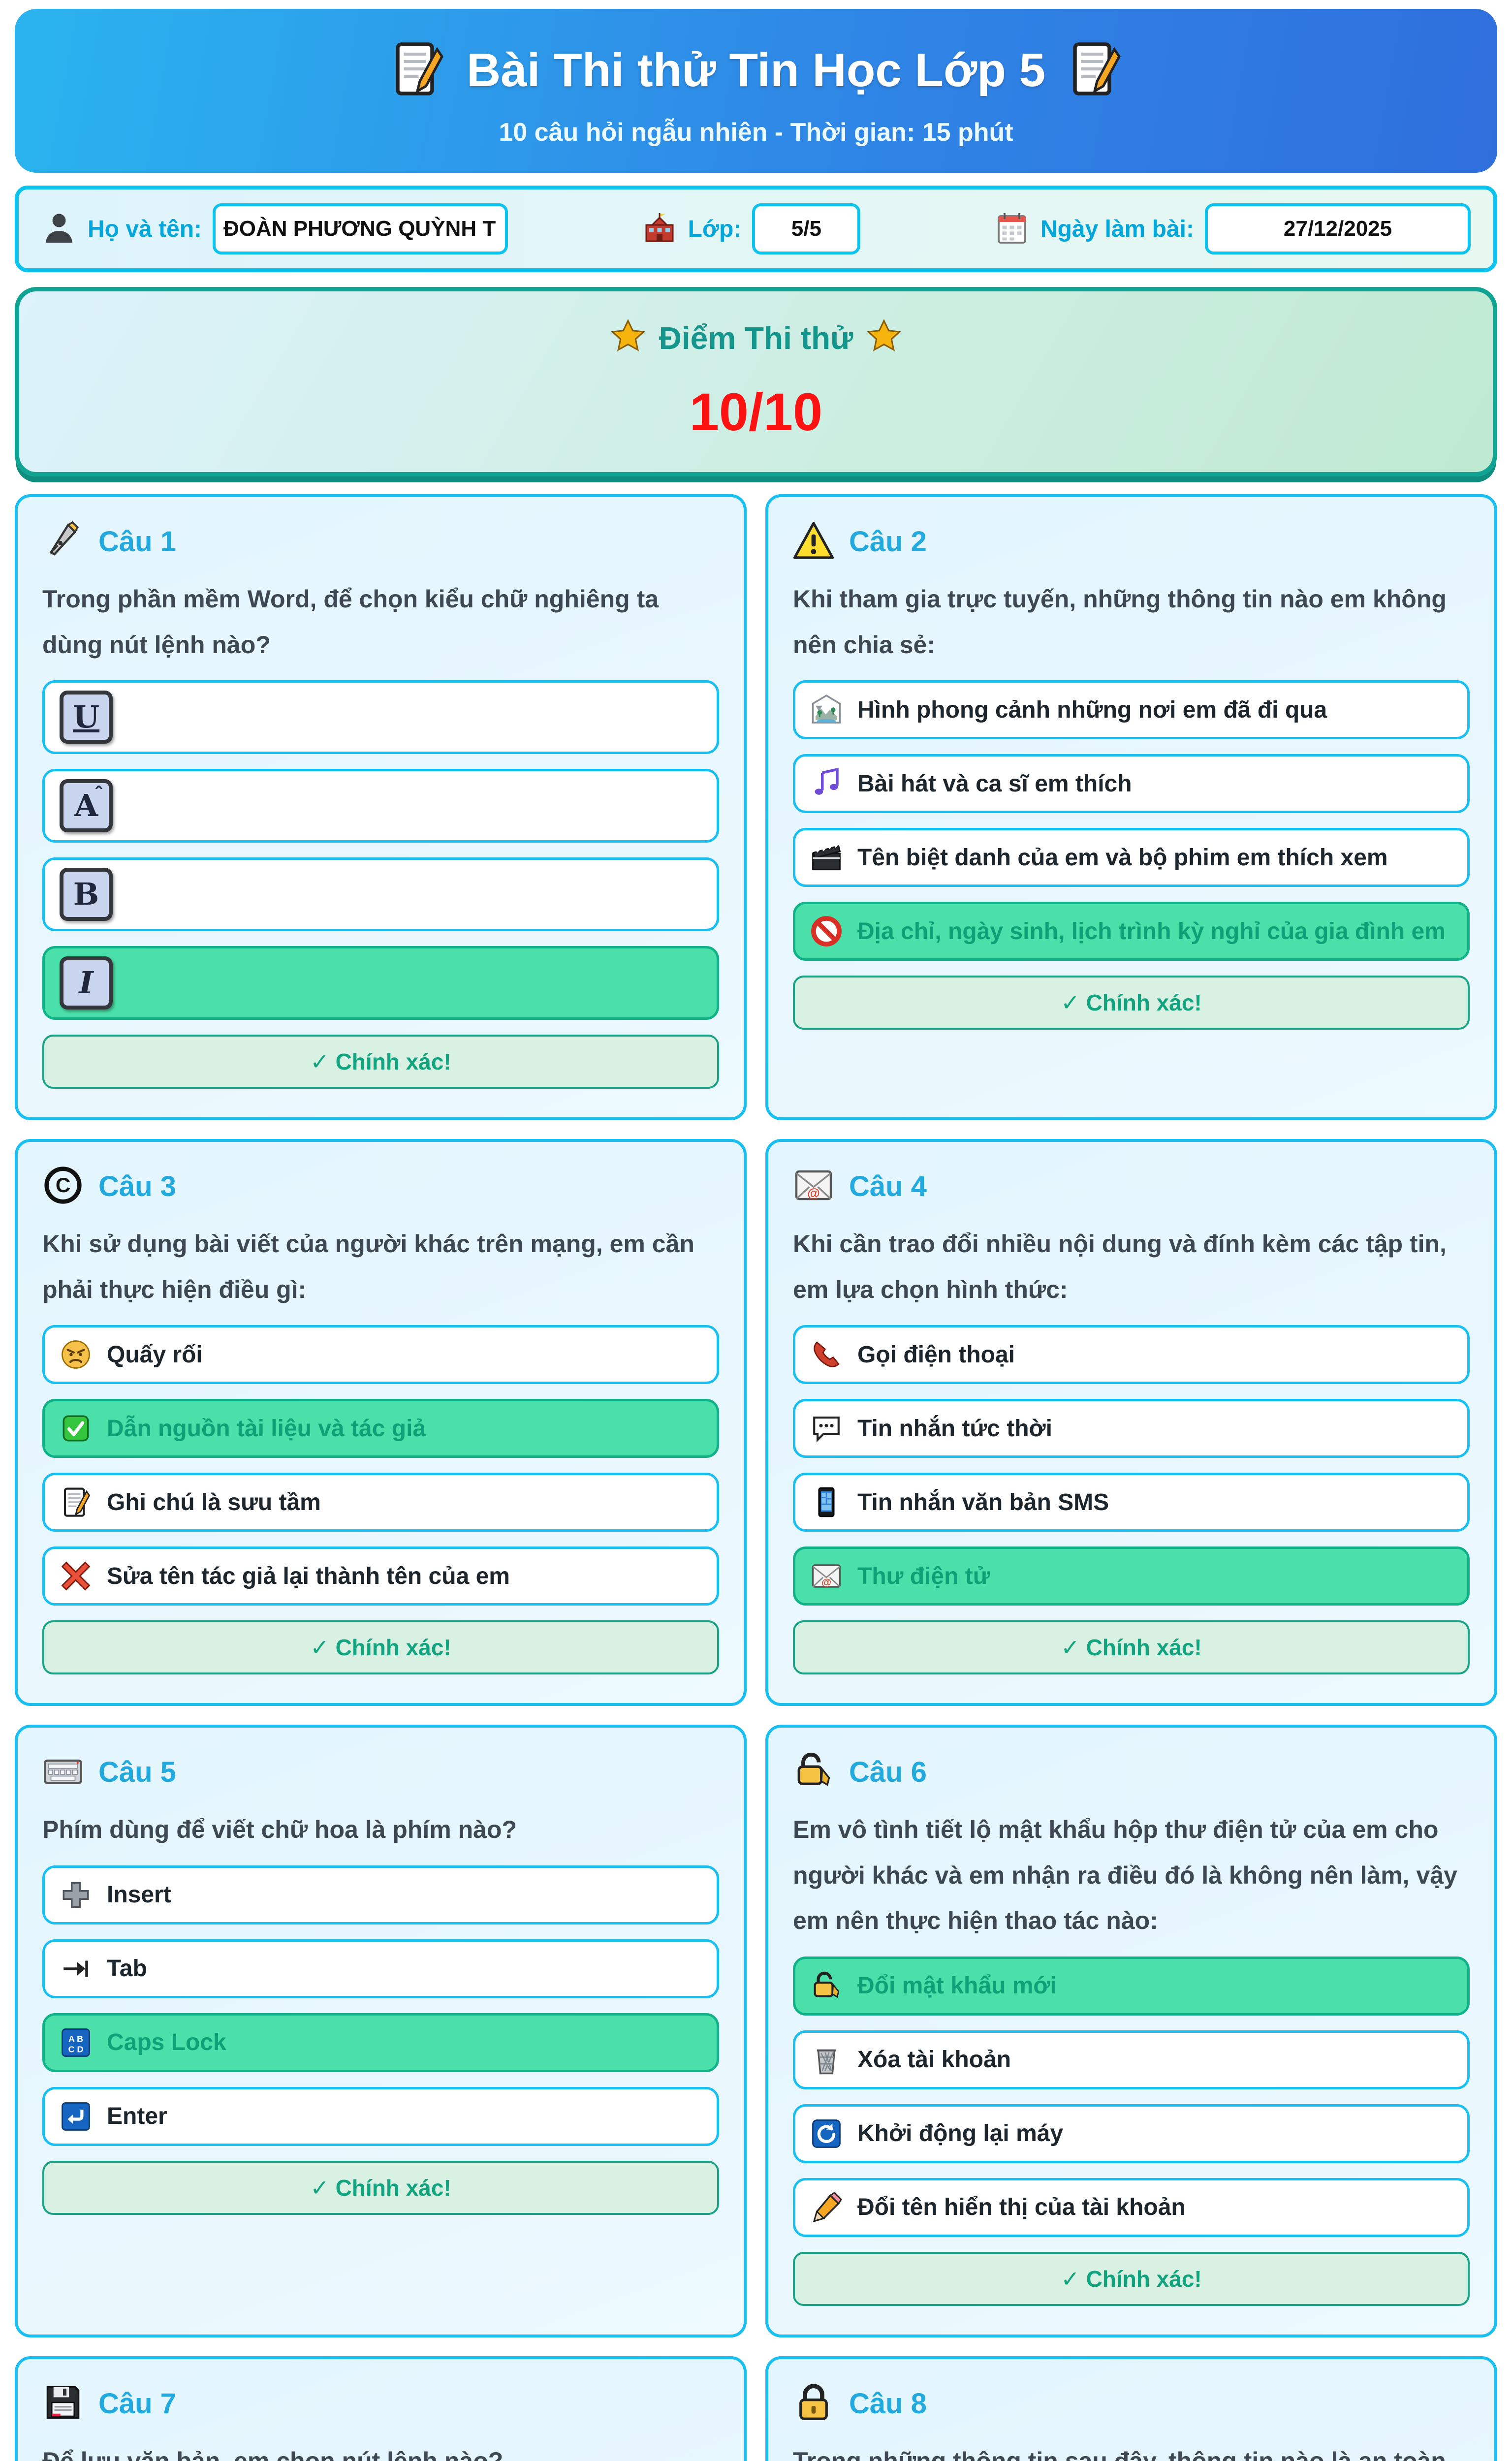  I want to click on student-info-bar: Họ và tên: Lớp: Ngày làm bài:, so click(756, 229).